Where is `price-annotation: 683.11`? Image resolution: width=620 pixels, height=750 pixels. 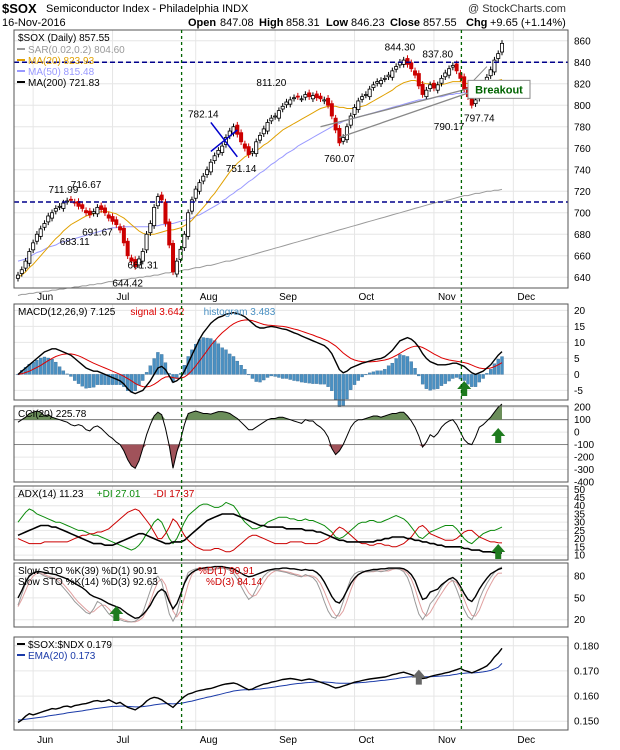 price-annotation: 683.11 is located at coordinates (75, 242).